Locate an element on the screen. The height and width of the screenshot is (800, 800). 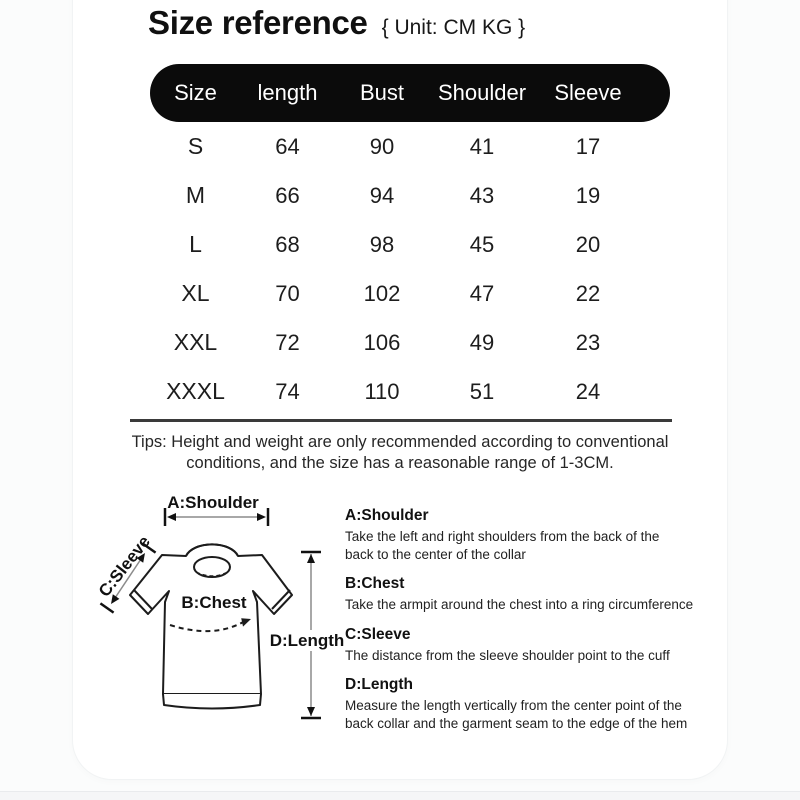
size-cell: S is located at coordinates (195, 146).